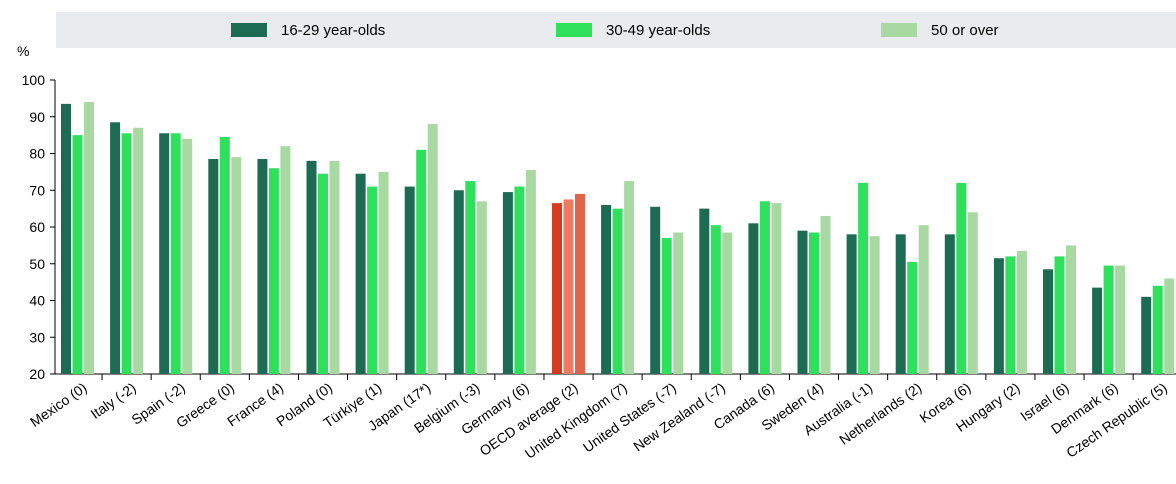 The image size is (1176, 484). What do you see at coordinates (333, 30) in the screenshot?
I see `legend-label-16-29: 16-29 year-olds` at bounding box center [333, 30].